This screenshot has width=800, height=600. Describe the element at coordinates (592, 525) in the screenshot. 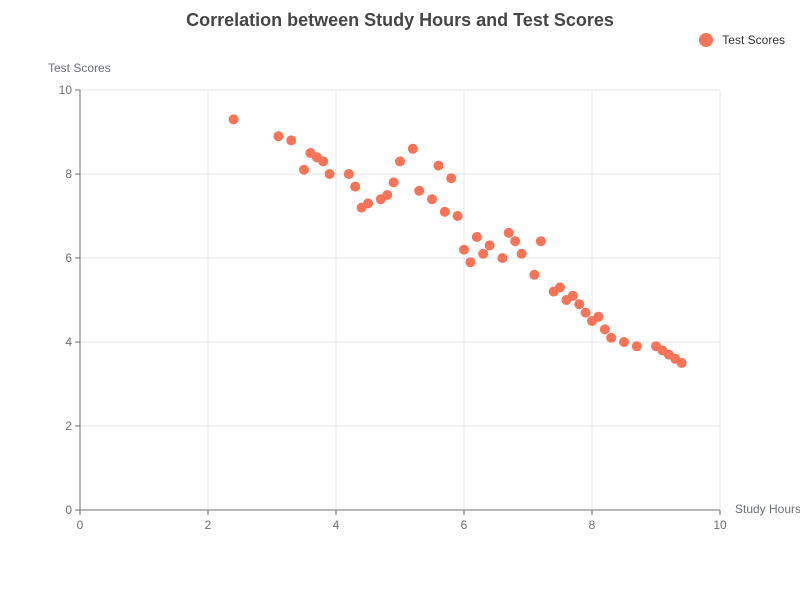

I see `x-tick-label: 8` at that location.